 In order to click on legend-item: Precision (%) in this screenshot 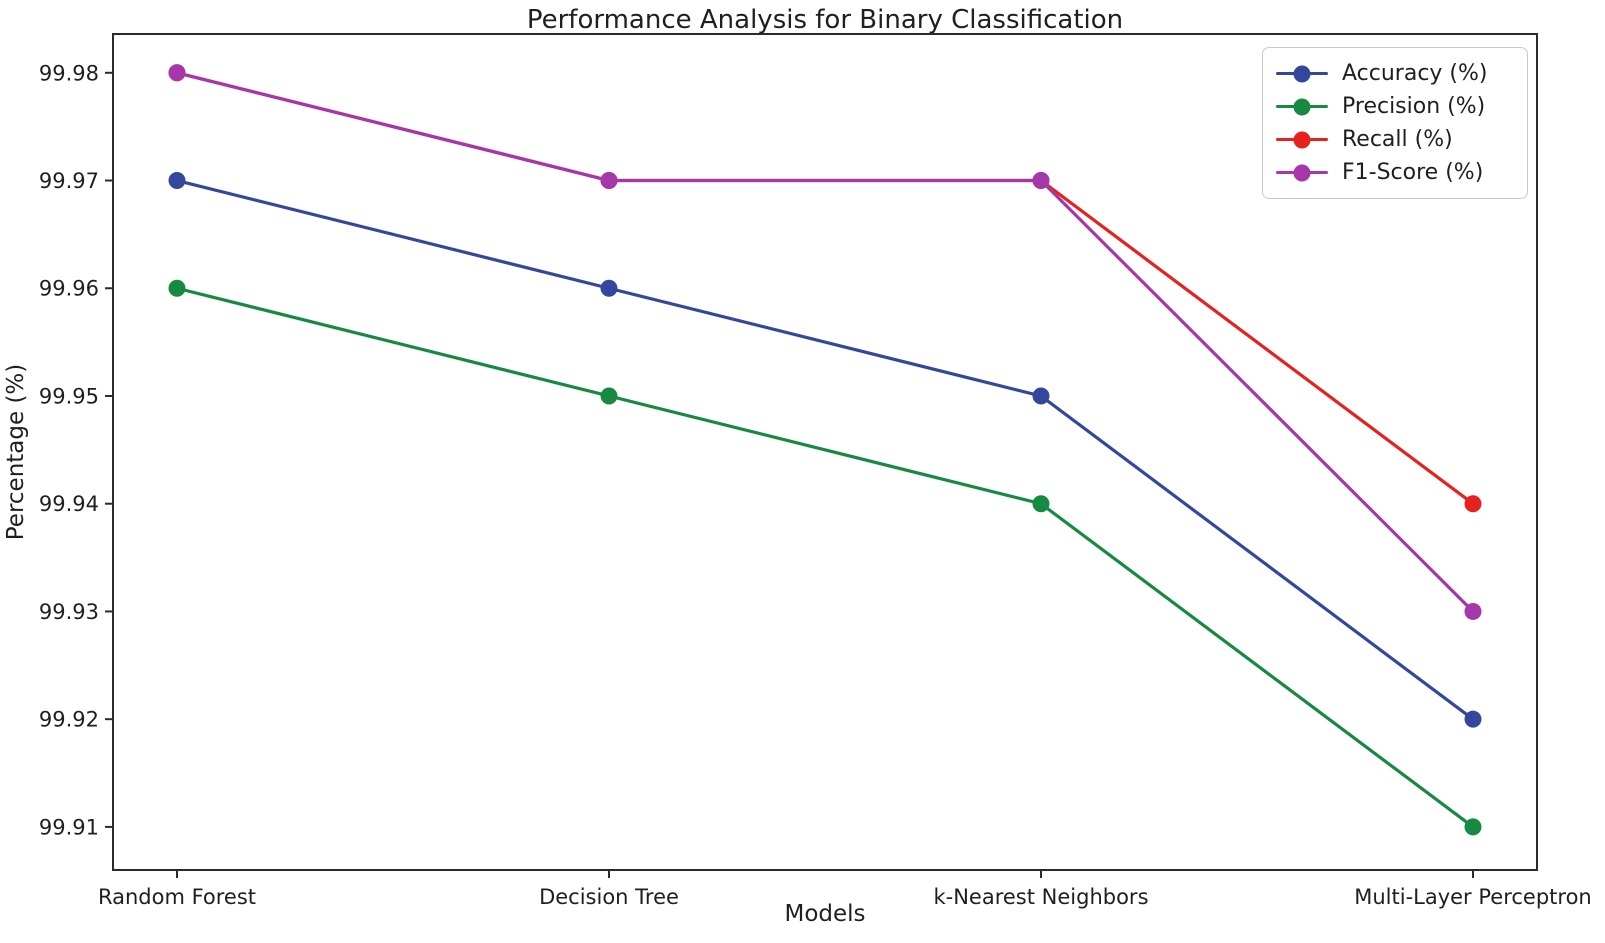, I will do `click(1395, 106)`.